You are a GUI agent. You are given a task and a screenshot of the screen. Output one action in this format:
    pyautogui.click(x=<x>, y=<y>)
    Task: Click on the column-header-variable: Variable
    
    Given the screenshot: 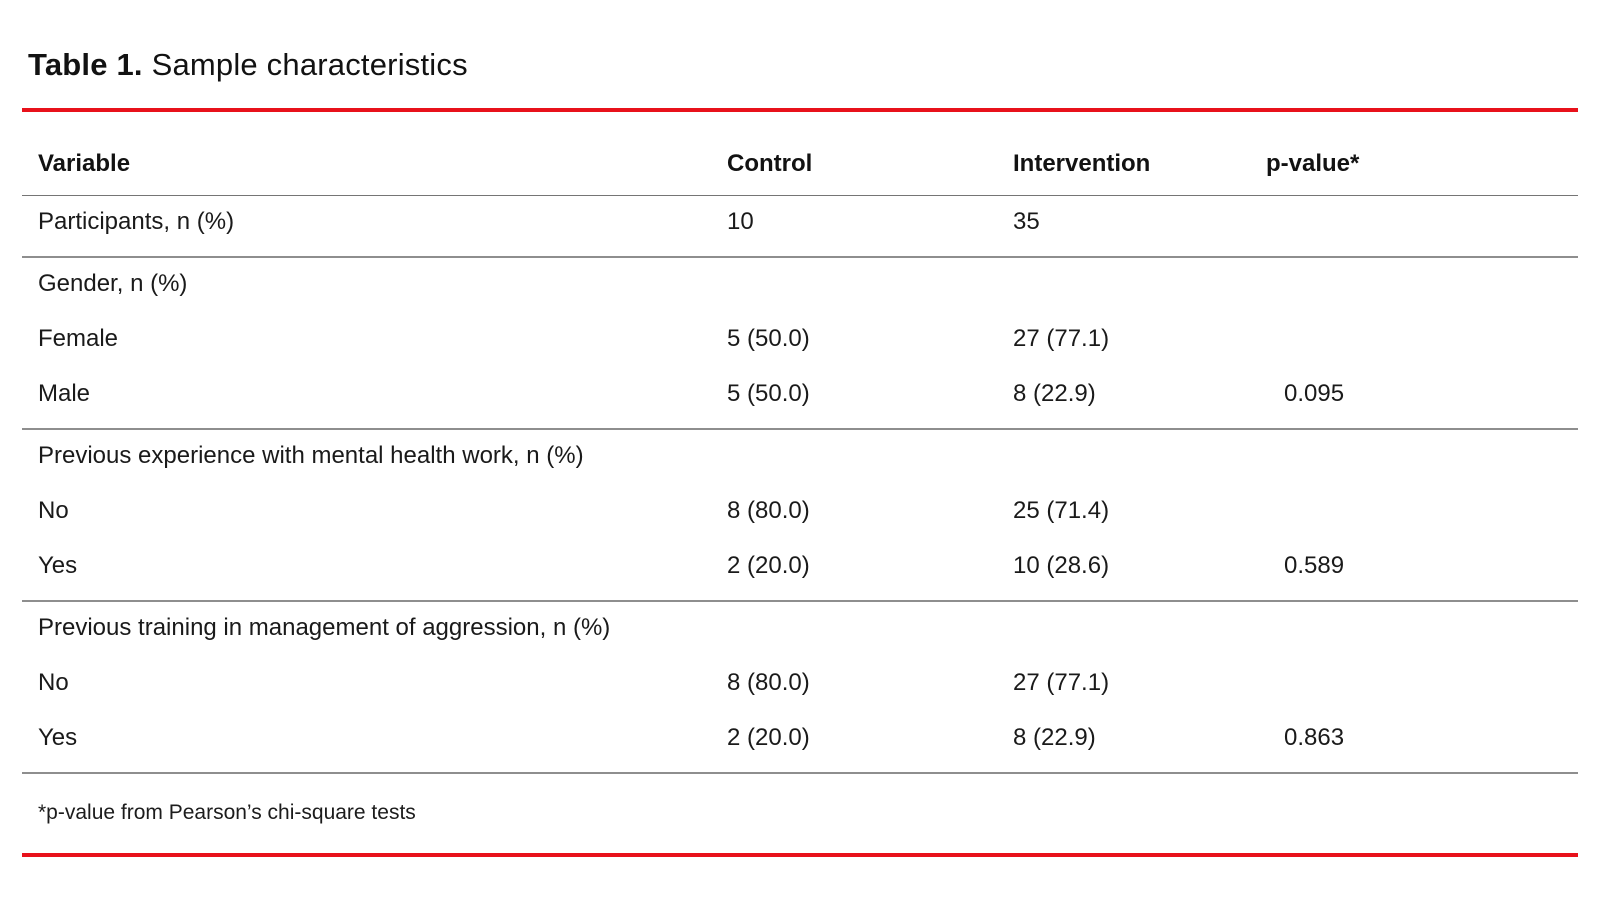 What is the action you would take?
    pyautogui.click(x=374, y=154)
    